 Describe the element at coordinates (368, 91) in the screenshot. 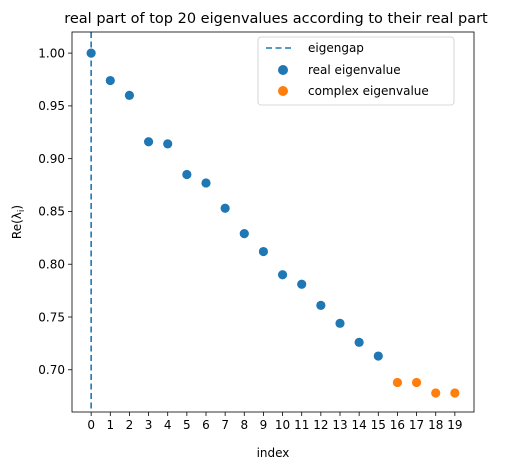

I see `legend-complex-eigenvalue-label: complex eigenvalue` at that location.